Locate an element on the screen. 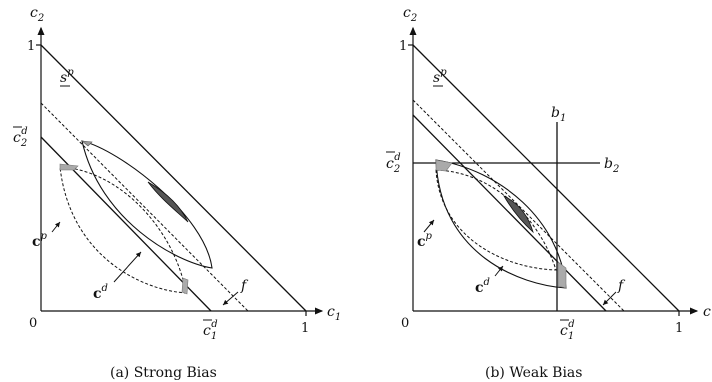 The image size is (712, 382). shaded-region-b3 is located at coordinates (562, 275).